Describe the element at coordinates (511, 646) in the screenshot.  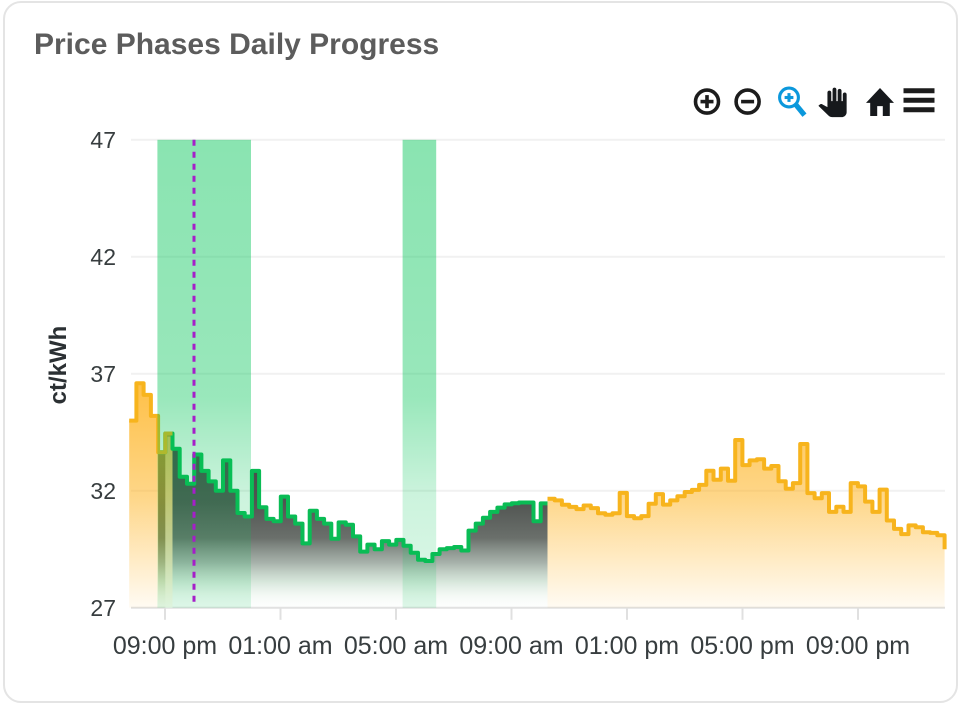
I see `svg-text: 09:00 am` at that location.